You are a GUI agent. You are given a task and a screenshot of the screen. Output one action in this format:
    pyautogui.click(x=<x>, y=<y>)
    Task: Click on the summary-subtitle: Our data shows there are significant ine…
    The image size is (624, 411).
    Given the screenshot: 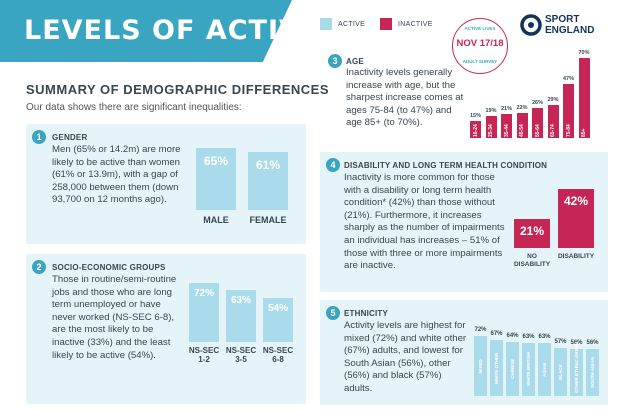 What is the action you would take?
    pyautogui.click(x=134, y=107)
    